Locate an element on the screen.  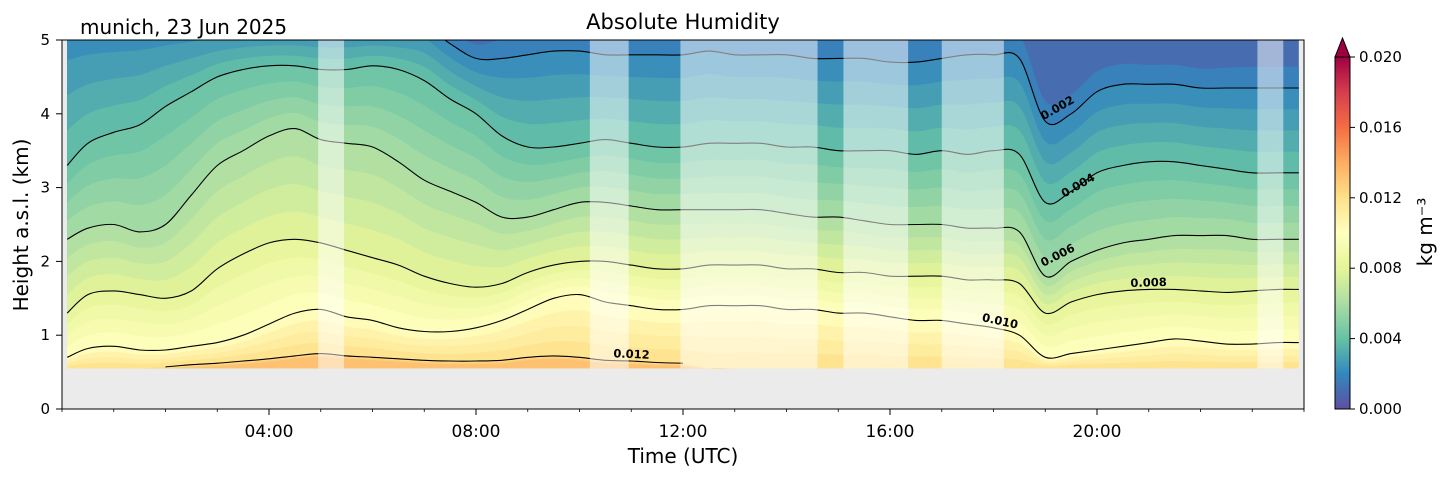
contour-label: 0.008 is located at coordinates (1148, 282).